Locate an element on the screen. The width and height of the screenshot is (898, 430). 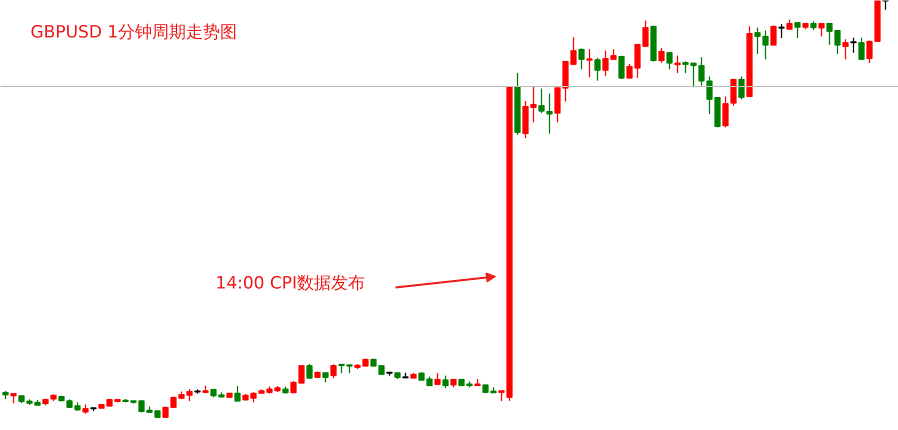
text: GBPUSD 1分钟周期走势图 is located at coordinates (134, 32).